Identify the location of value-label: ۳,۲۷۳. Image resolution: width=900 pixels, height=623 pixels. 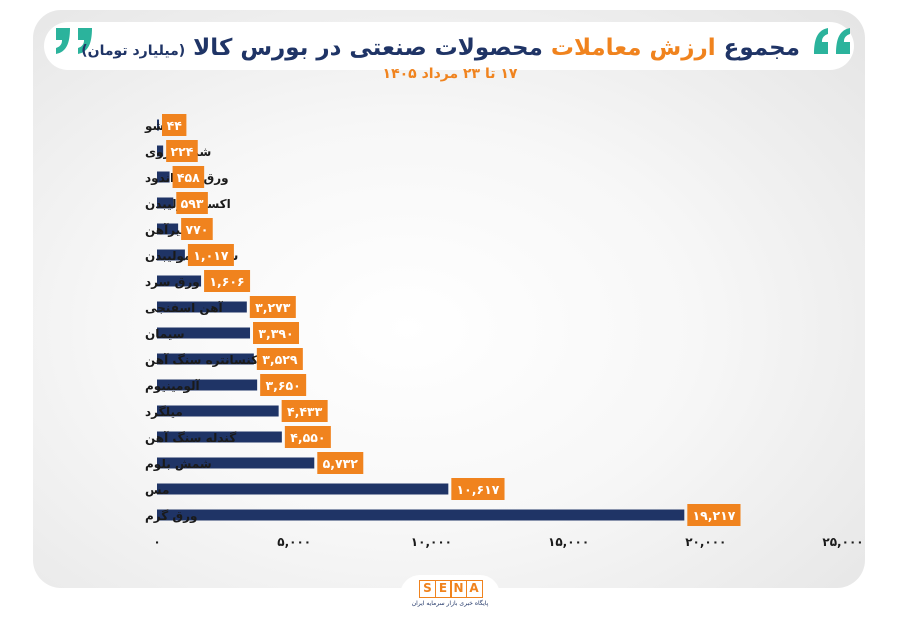
(273, 307).